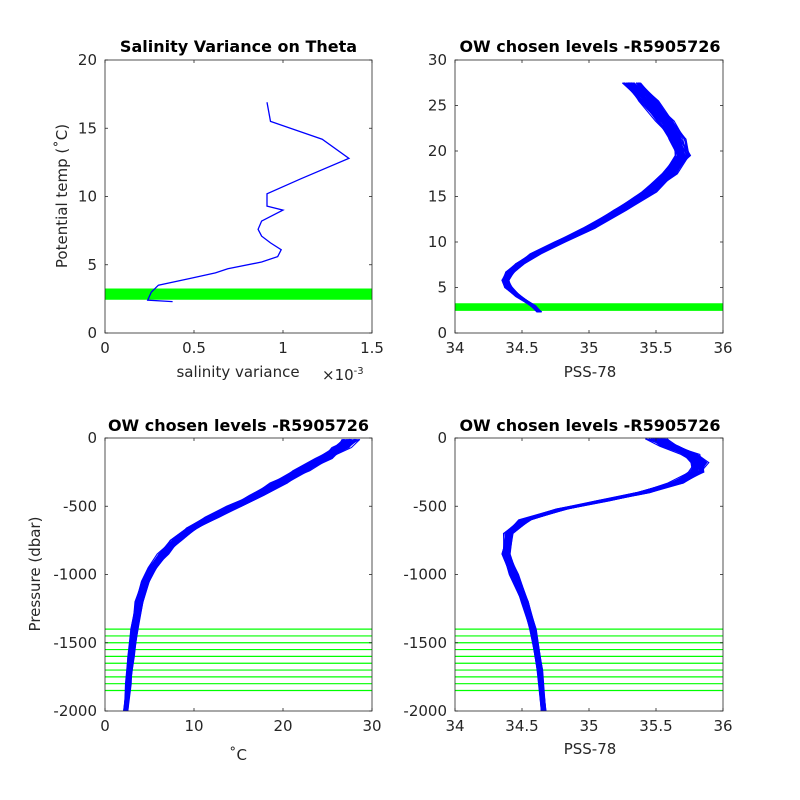 This screenshot has width=800, height=800. What do you see at coordinates (282, 726) in the screenshot?
I see `x-tick-label: 20` at bounding box center [282, 726].